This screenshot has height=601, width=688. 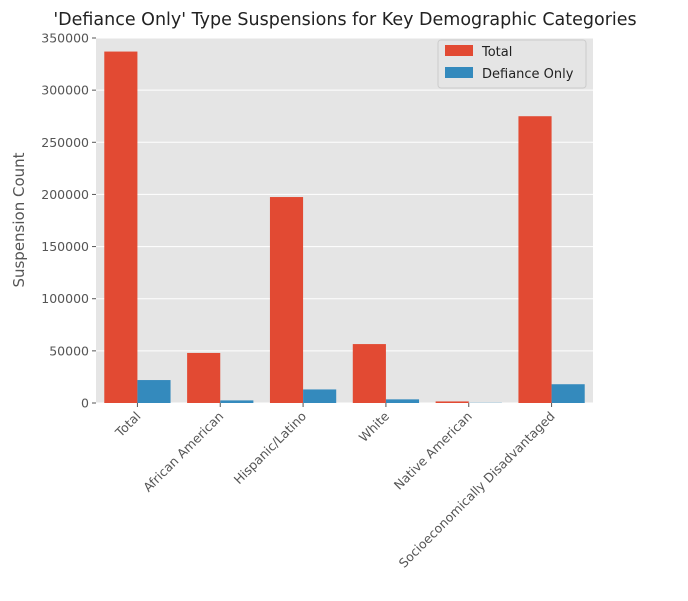 I want to click on legend-label-total: Total, so click(x=496, y=52).